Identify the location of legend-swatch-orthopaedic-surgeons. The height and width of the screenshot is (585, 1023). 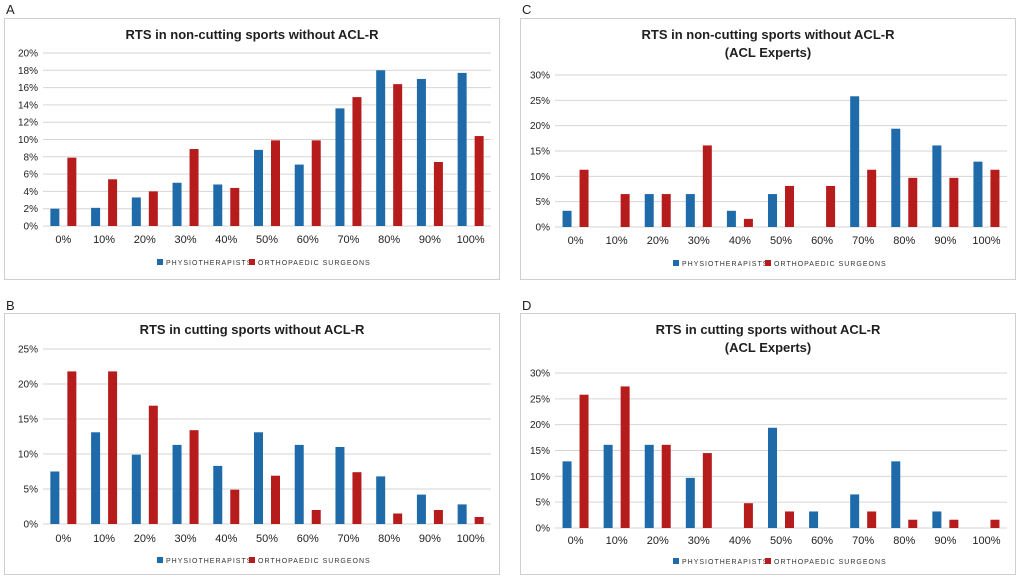
(252, 262).